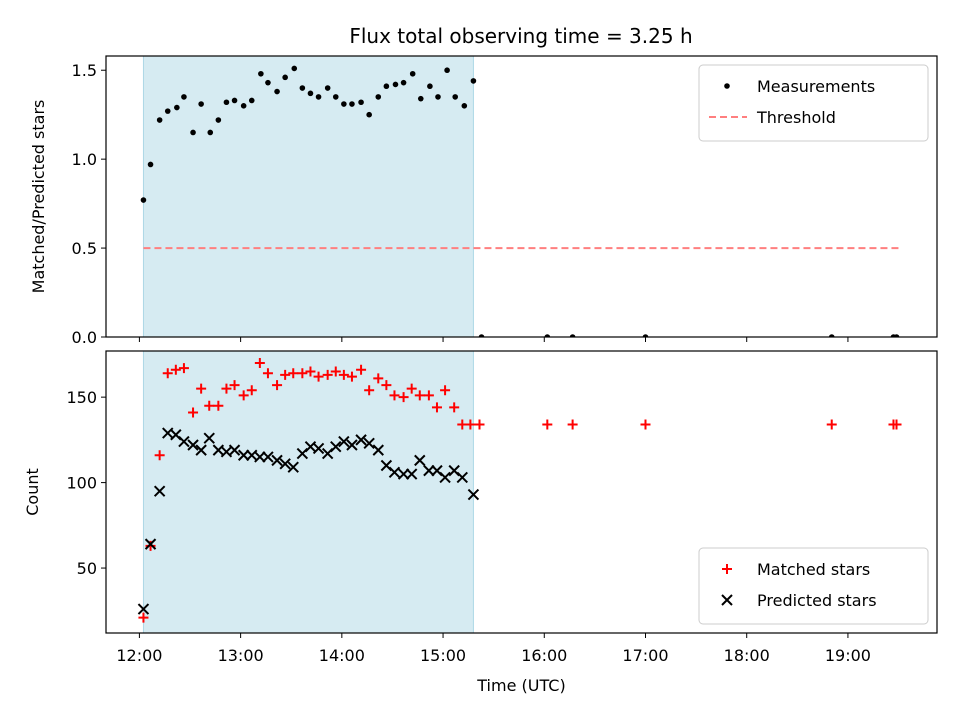 Image resolution: width=960 pixels, height=720 pixels. What do you see at coordinates (81, 397) in the screenshot?
I see `y-tick-label: 150` at bounding box center [81, 397].